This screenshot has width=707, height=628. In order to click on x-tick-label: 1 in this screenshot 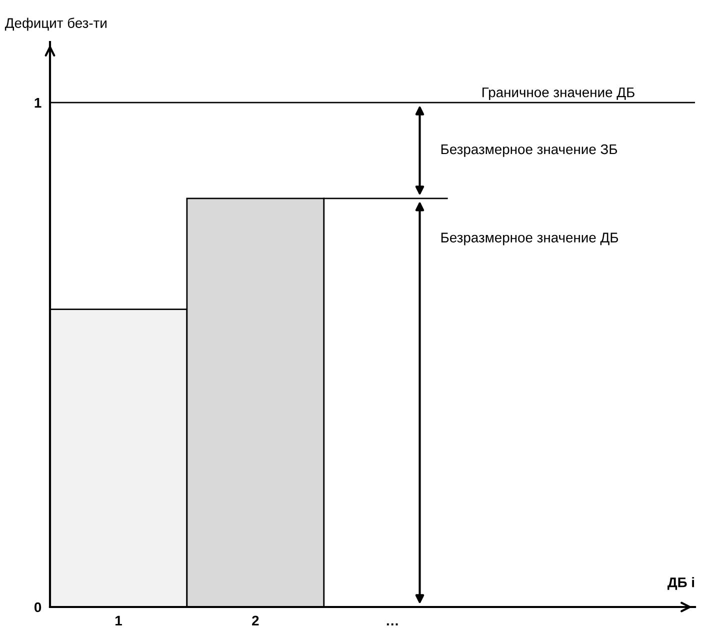, I will do `click(118, 621)`.